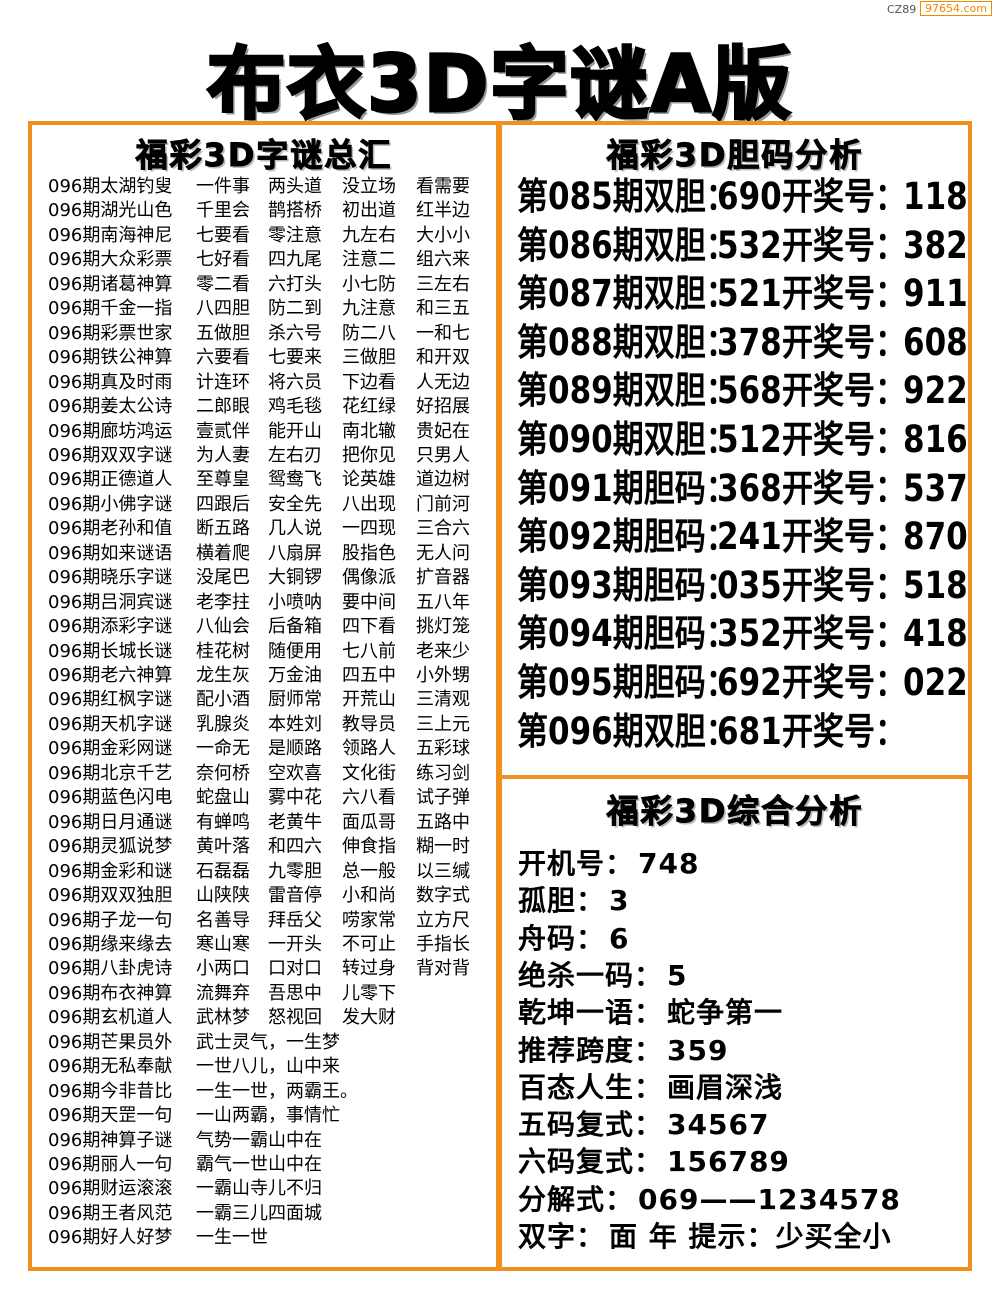 The width and height of the screenshot is (1000, 1300). What do you see at coordinates (295, 993) in the screenshot?
I see `riddle-clue: 吾思中` at bounding box center [295, 993].